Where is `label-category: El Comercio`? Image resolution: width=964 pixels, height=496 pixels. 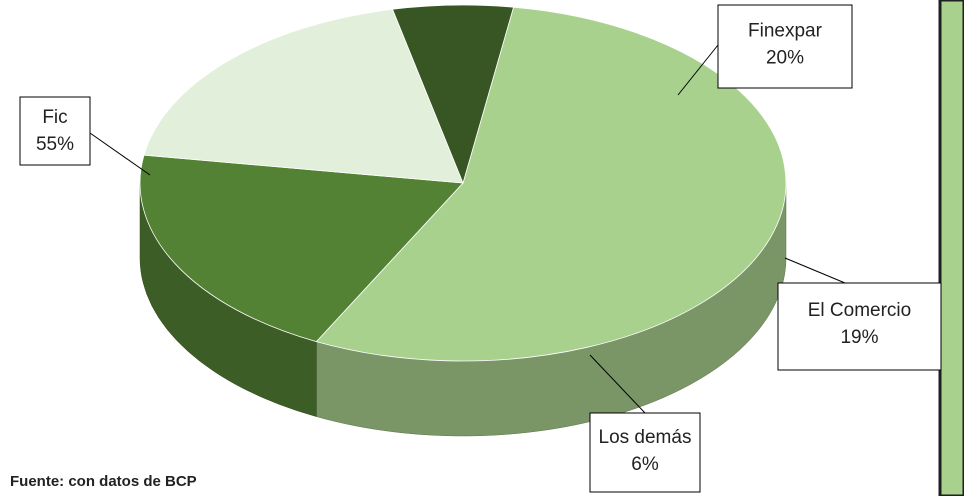 label-category: El Comercio is located at coordinates (859, 310).